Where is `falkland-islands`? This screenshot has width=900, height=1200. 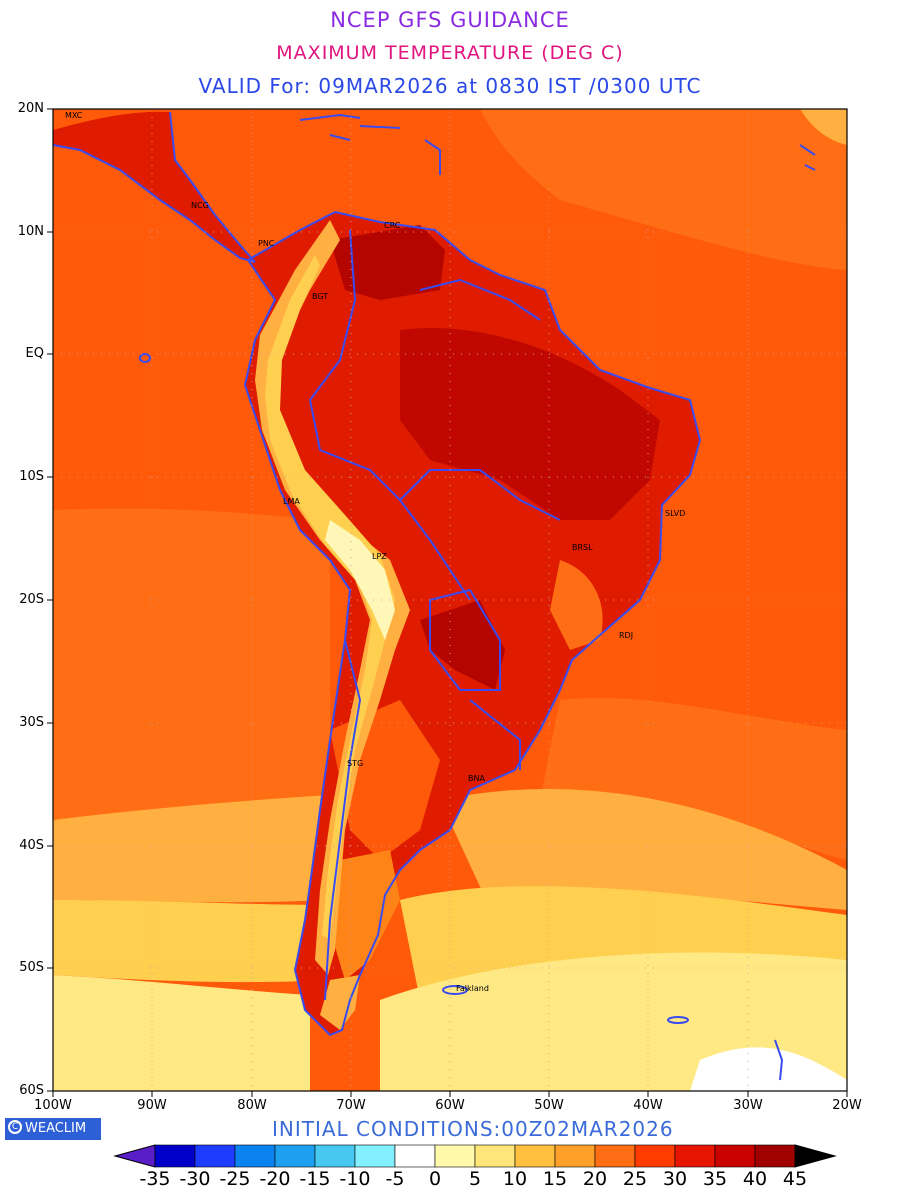
falkland-islands is located at coordinates (455, 990).